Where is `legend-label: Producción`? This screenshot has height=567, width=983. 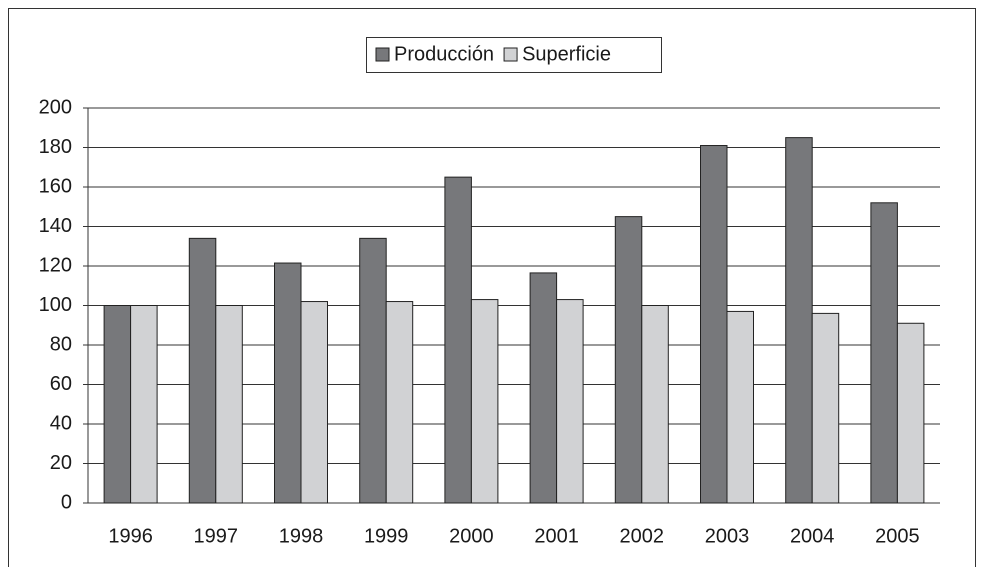 legend-label: Producción is located at coordinates (444, 54).